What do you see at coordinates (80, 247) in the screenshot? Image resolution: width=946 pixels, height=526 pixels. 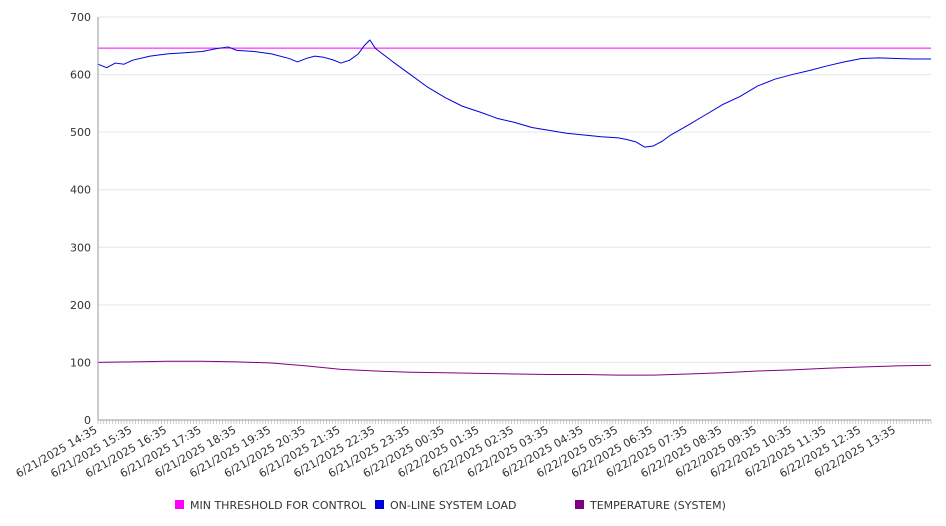 I see `y-tick-label: 300` at bounding box center [80, 247].